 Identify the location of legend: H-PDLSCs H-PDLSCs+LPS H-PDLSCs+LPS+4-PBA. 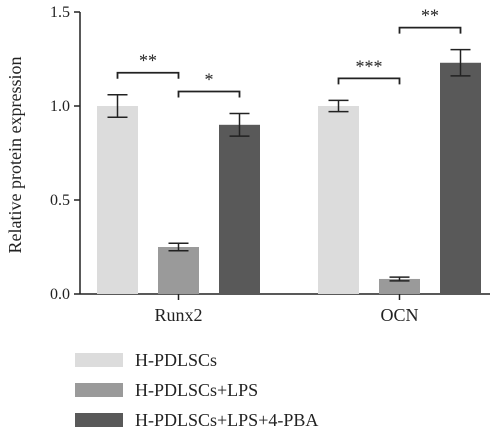
(196, 390).